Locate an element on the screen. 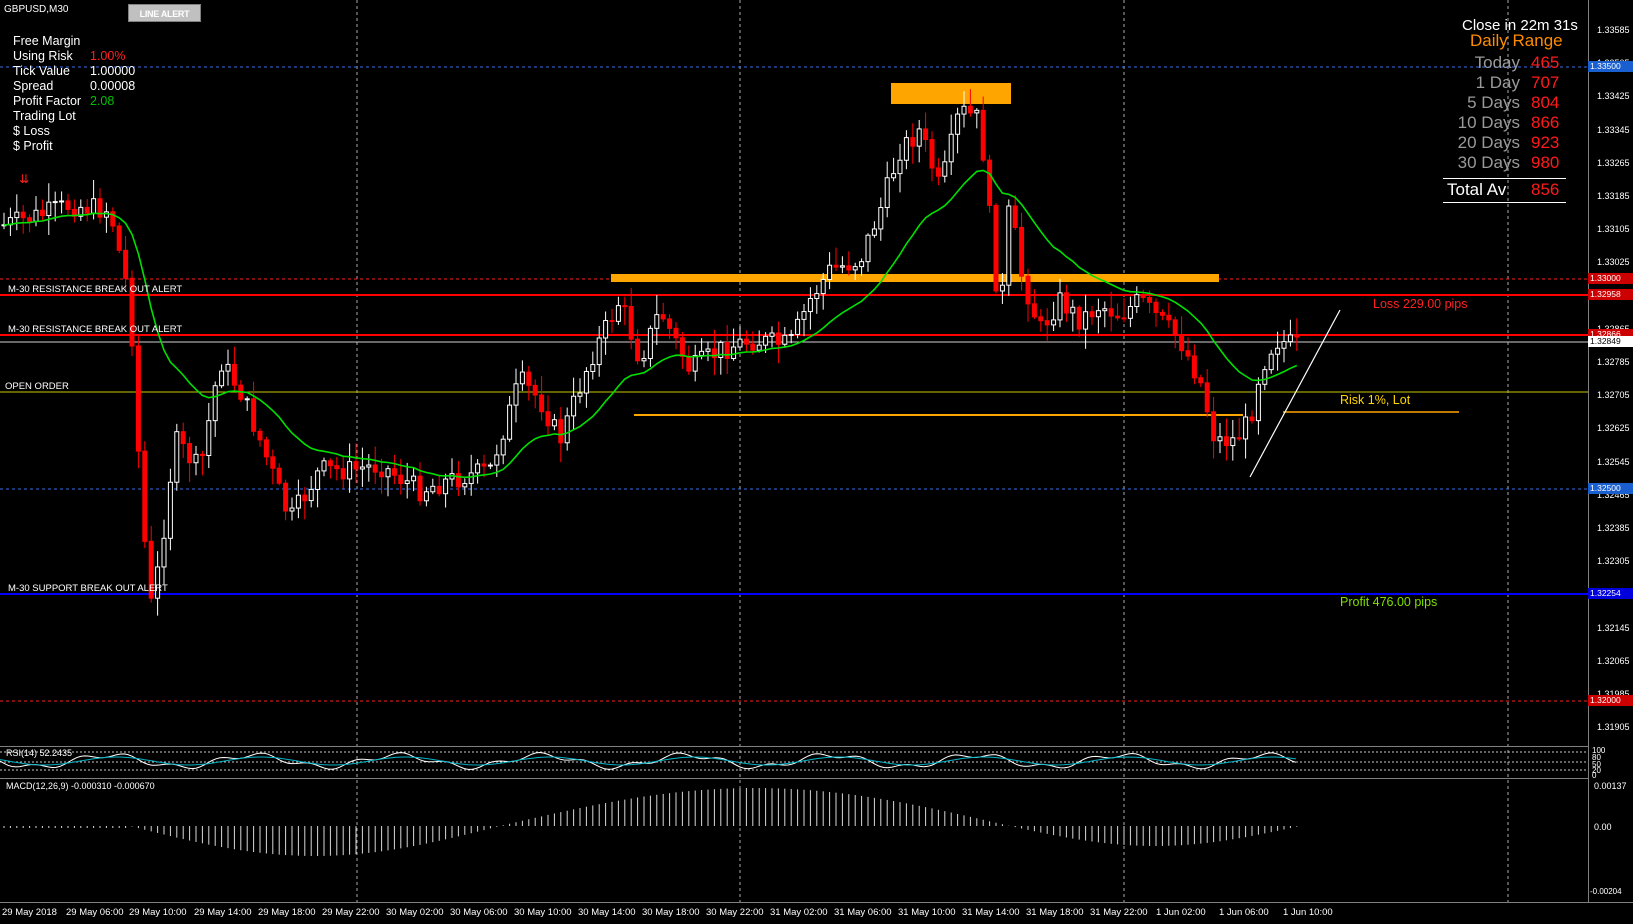 The height and width of the screenshot is (924, 1633). macd-level-top: 0.00137 is located at coordinates (1610, 786).